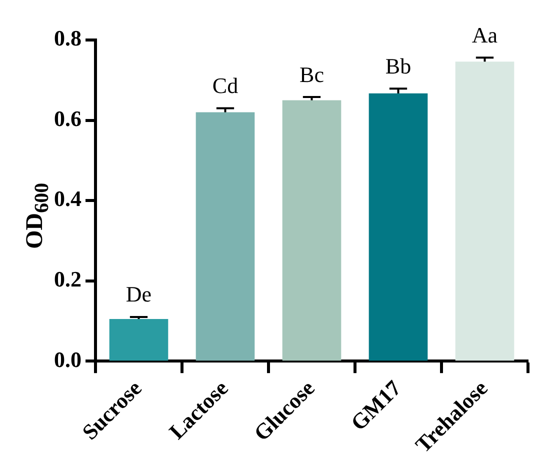  What do you see at coordinates (398, 65) in the screenshot?
I see `annotation: Bb` at bounding box center [398, 65].